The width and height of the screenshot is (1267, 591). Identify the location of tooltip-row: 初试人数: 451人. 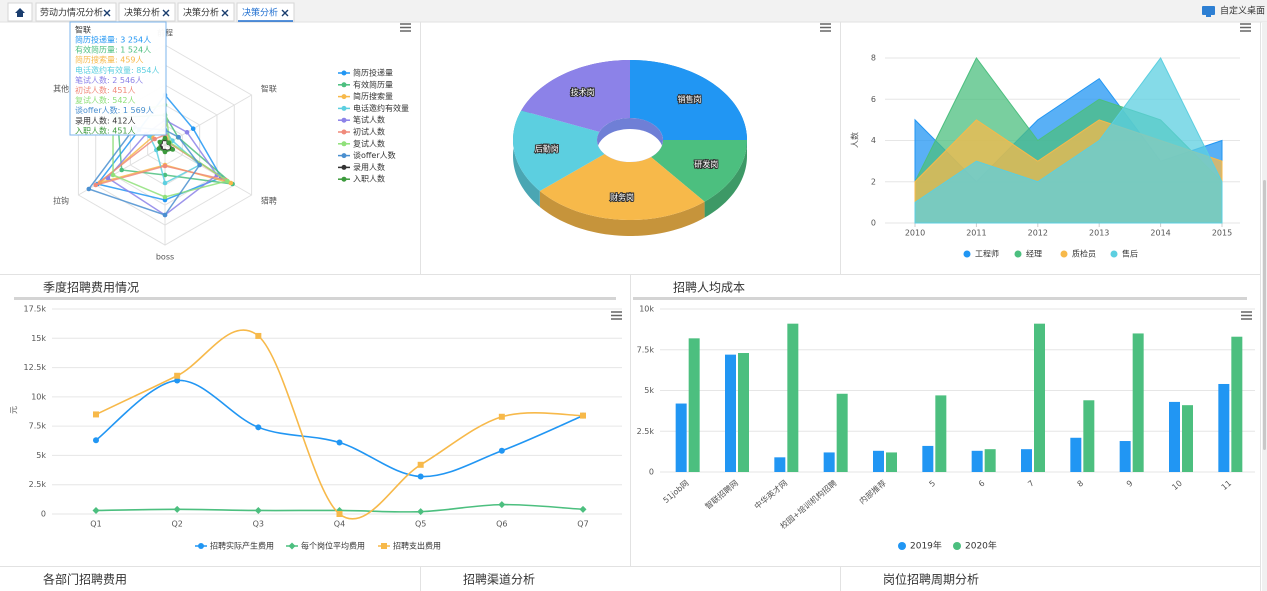
(105, 90).